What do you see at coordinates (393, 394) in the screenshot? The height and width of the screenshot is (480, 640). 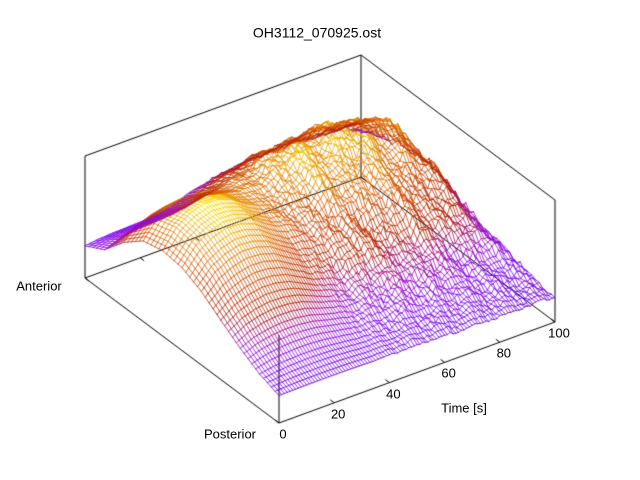 I see `x-tick-label: 40` at bounding box center [393, 394].